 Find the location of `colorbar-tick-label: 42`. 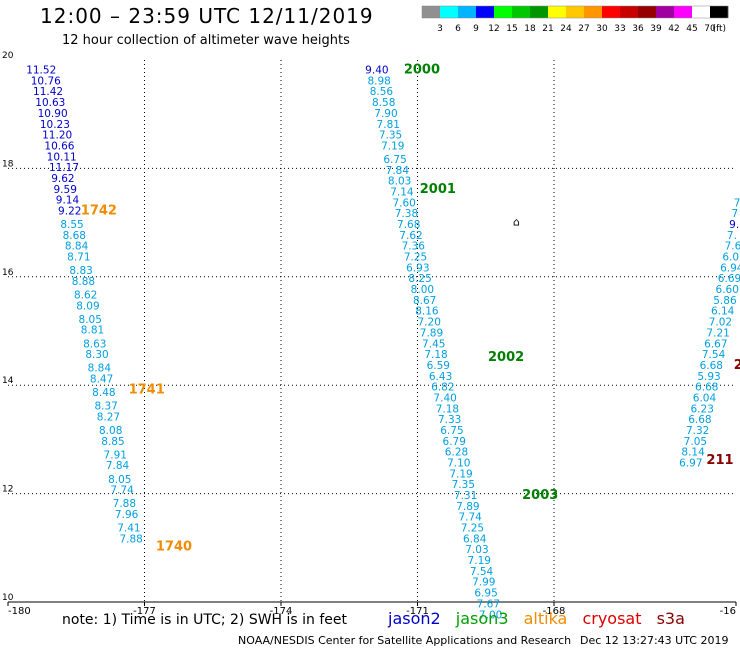

colorbar-tick-label: 42 is located at coordinates (673, 29).